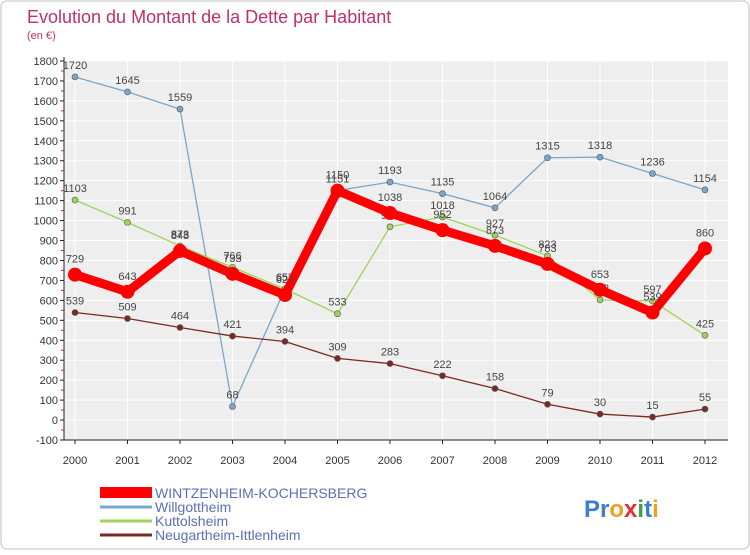 Image resolution: width=750 pixels, height=555 pixels. Describe the element at coordinates (495, 378) in the screenshot. I see `data-label: 158` at that location.